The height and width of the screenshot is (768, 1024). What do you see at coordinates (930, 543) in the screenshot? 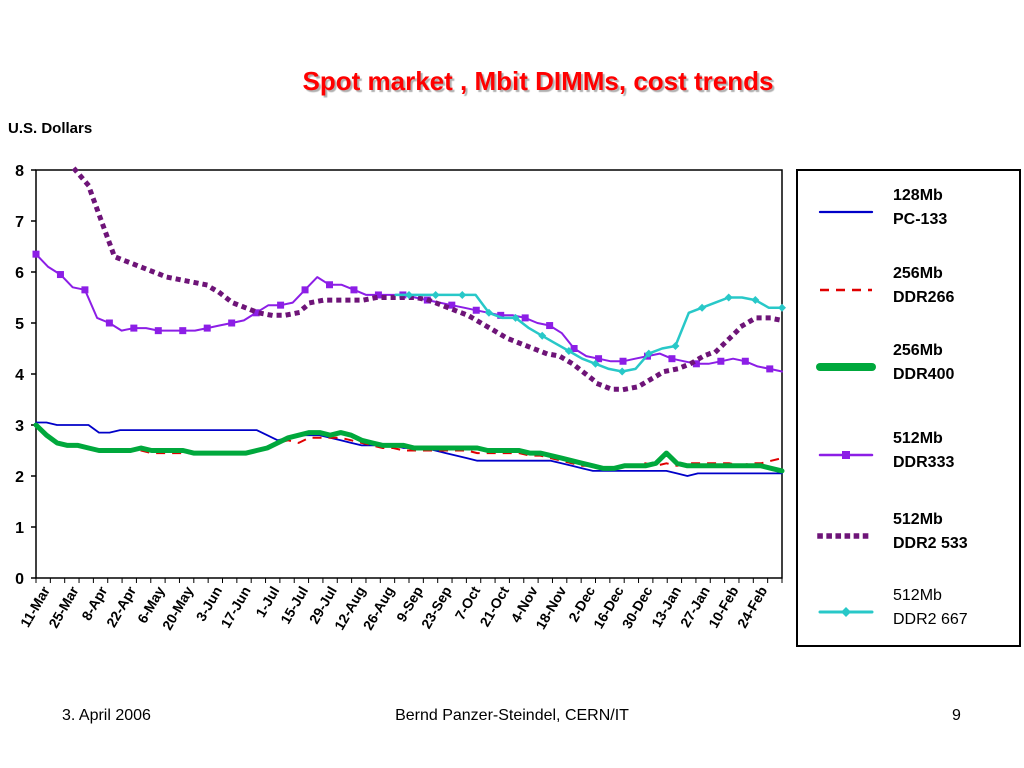
I see `legend-label: DDR2 533` at bounding box center [930, 543].